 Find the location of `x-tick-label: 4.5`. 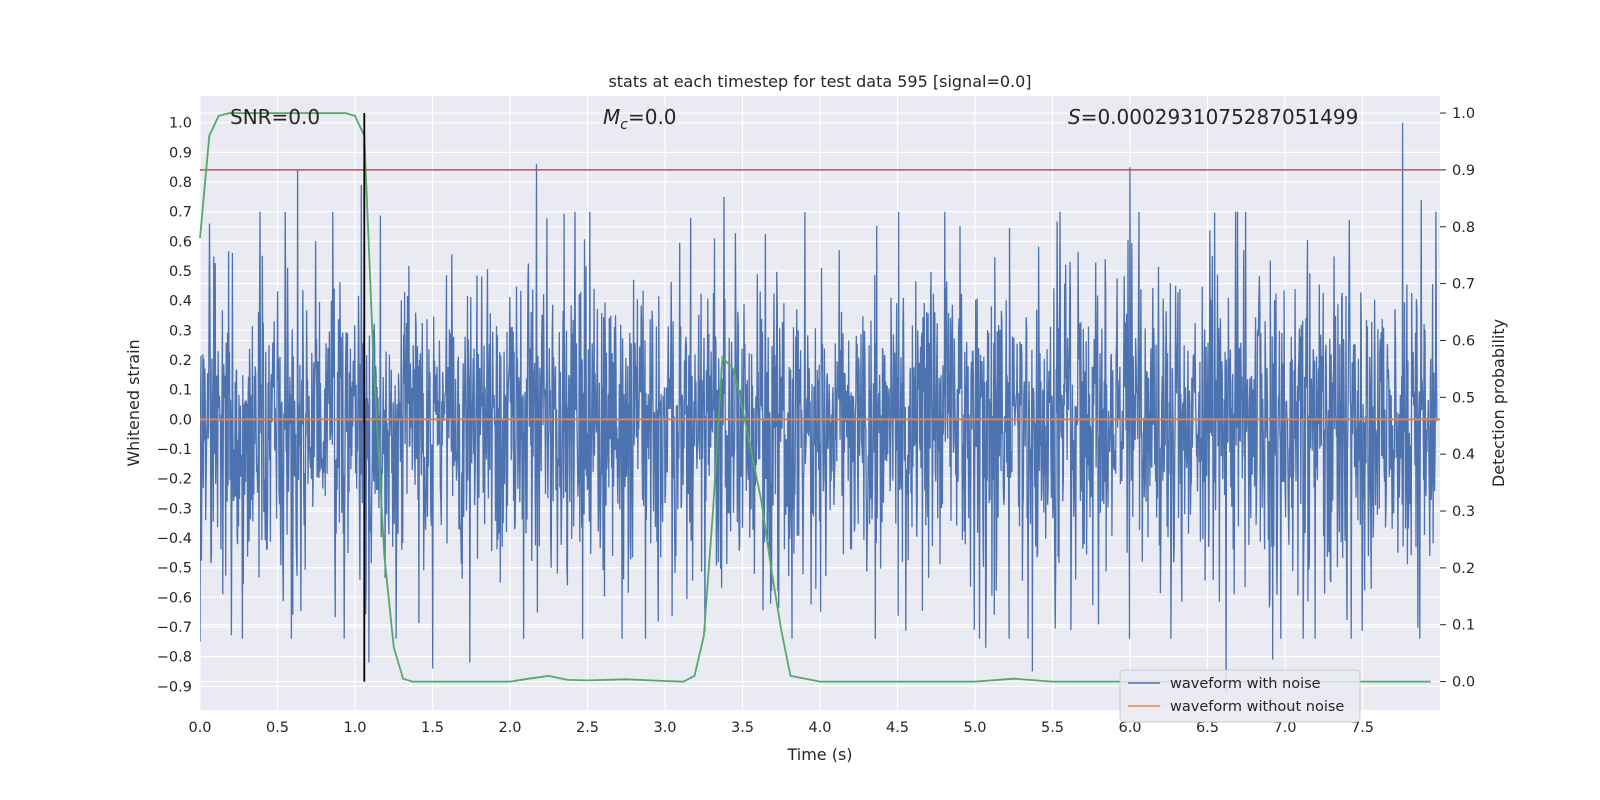

x-tick-label: 4.5 is located at coordinates (897, 728).